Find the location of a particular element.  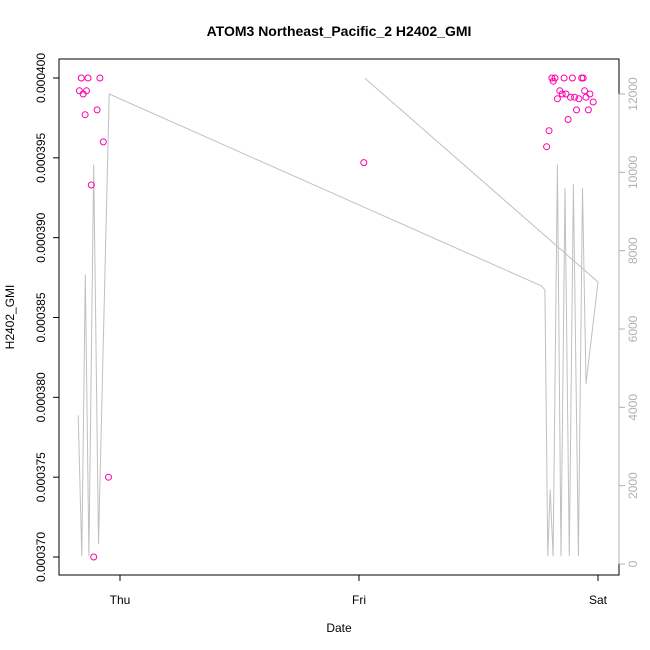

y-tick-label: 0.000385 is located at coordinates (41, 317).